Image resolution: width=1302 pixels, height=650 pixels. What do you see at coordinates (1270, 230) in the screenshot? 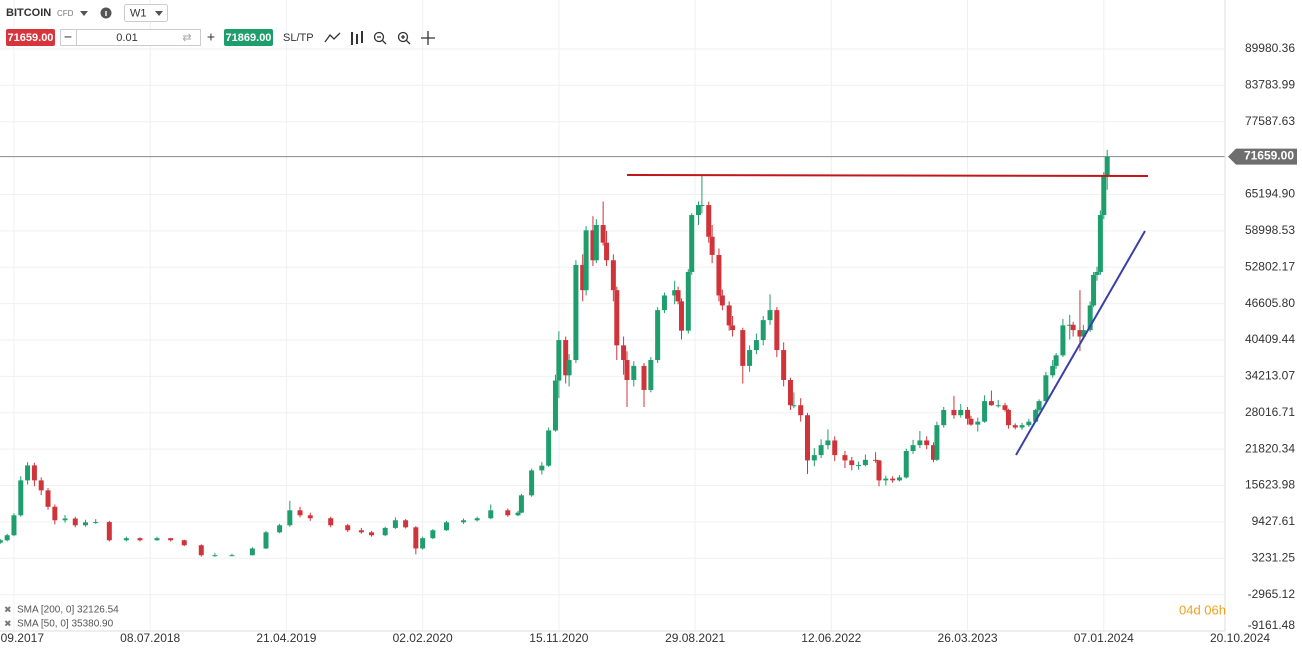
I see `y-tick-label: 58998.53` at bounding box center [1270, 230].